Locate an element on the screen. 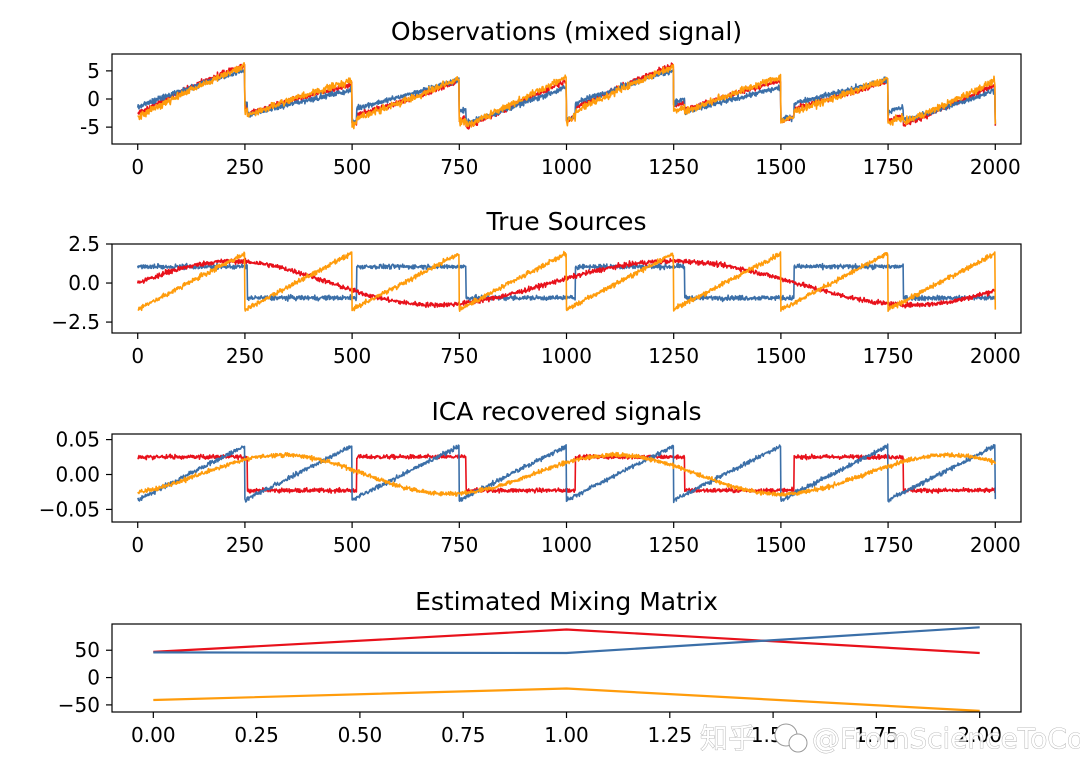 The image size is (1080, 781). y-tick-label: 5 is located at coordinates (93, 71).